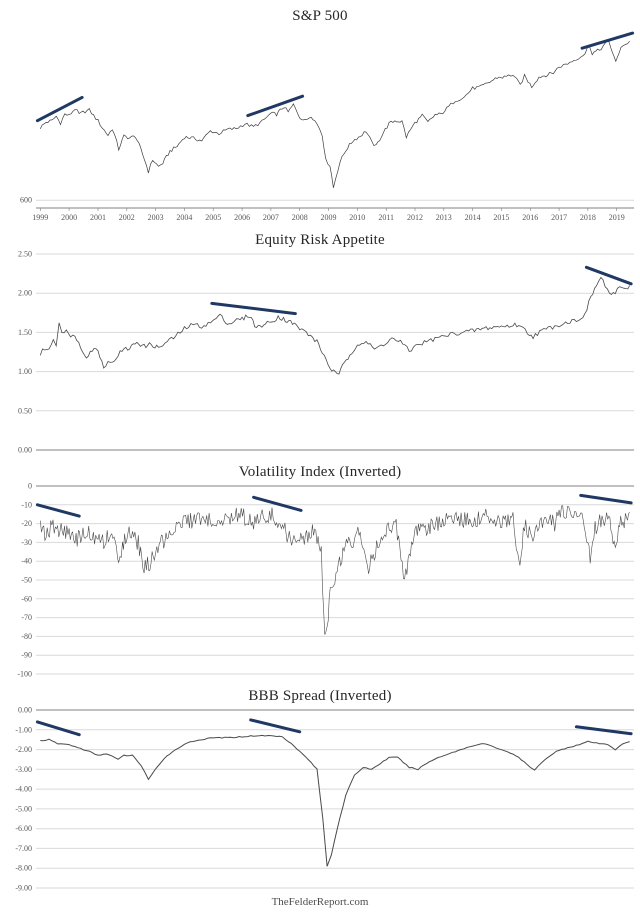 This screenshot has width=640, height=924. What do you see at coordinates (69, 217) in the screenshot?
I see `svg-text: 2000` at bounding box center [69, 217].